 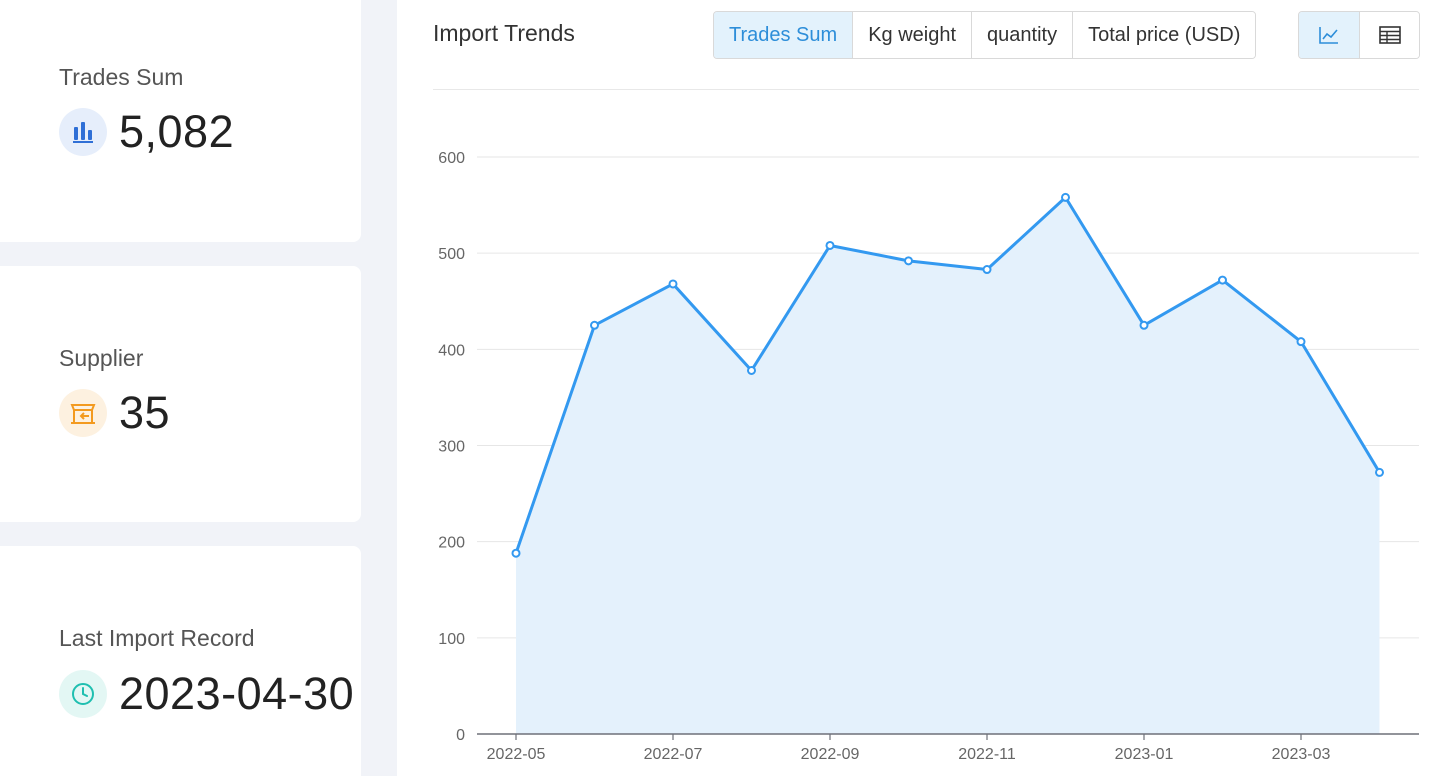 I want to click on panel-divider, so click(x=926, y=89).